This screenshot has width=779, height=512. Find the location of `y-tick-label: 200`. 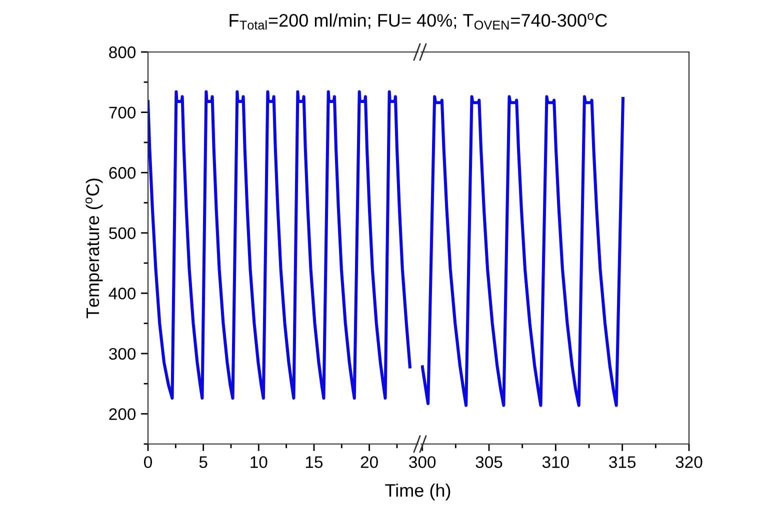

y-tick-label: 200 is located at coordinates (122, 414).